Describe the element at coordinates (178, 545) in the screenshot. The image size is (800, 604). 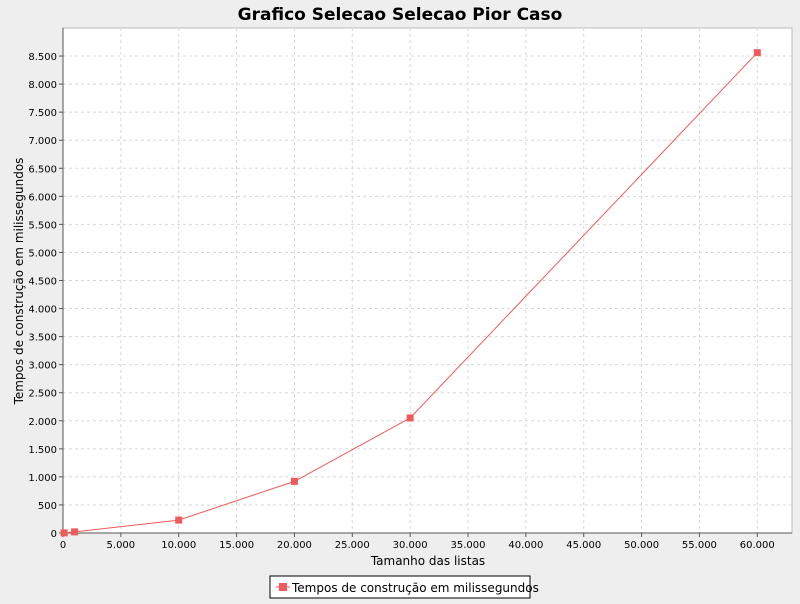
I see `x-tick-label: 10.000` at that location.